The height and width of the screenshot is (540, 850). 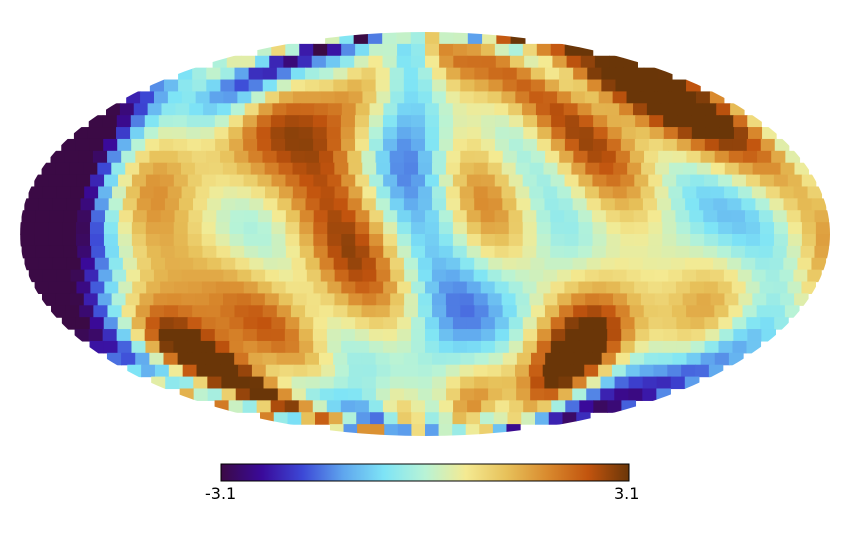 What do you see at coordinates (425, 472) in the screenshot?
I see `colorbar` at bounding box center [425, 472].